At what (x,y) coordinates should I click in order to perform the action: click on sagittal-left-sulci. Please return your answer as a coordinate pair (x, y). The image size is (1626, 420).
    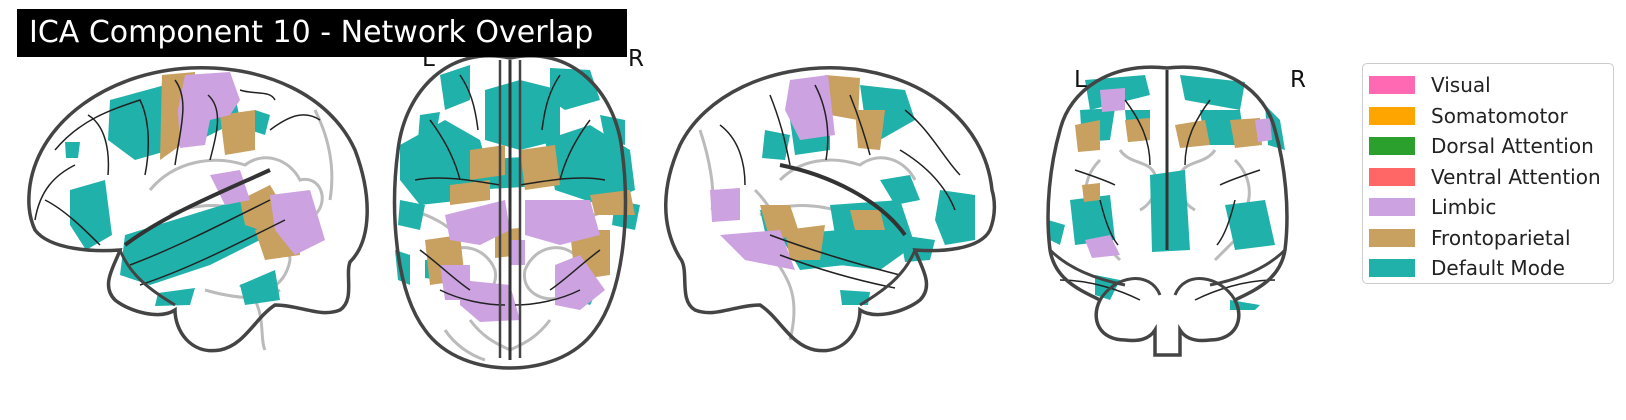
    Looking at the image, I should click on (177, 182).